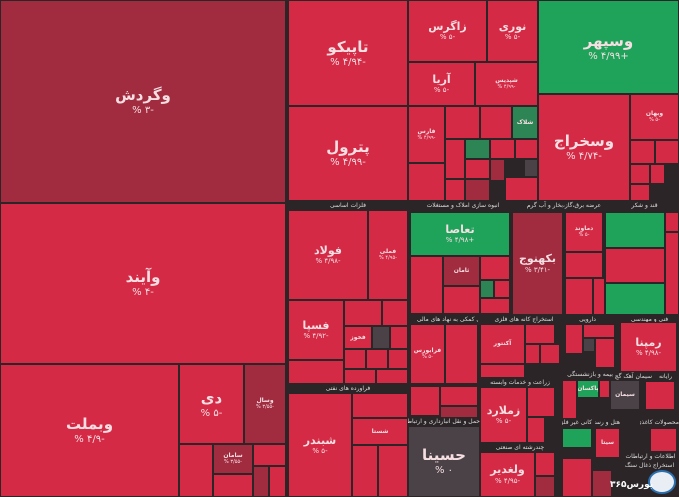 The image size is (679, 497). What do you see at coordinates (502, 344) in the screenshot?
I see `tile-akontor: آکنتور` at bounding box center [502, 344].